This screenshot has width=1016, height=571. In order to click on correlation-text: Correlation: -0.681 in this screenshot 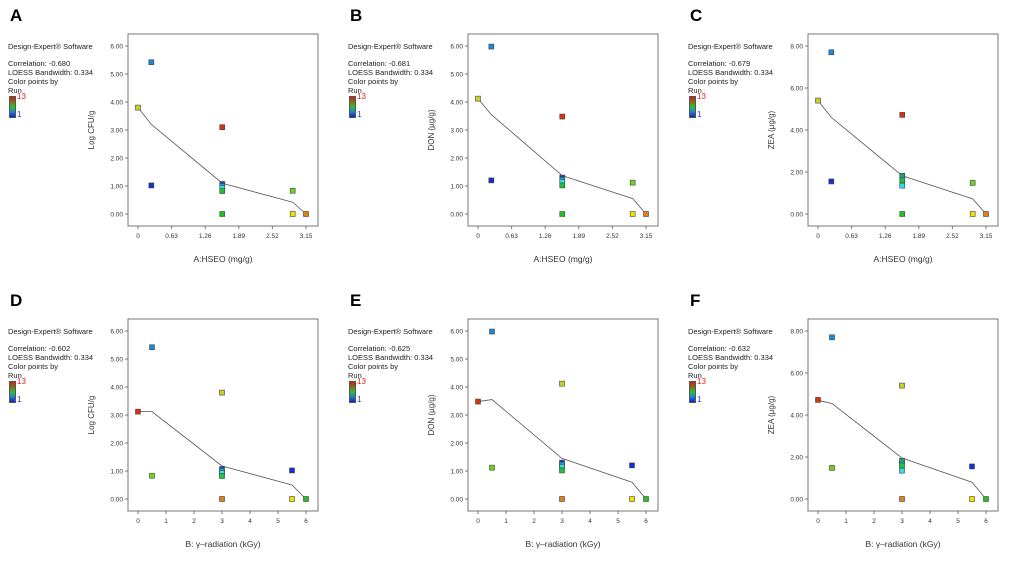, I will do `click(379, 63)`.